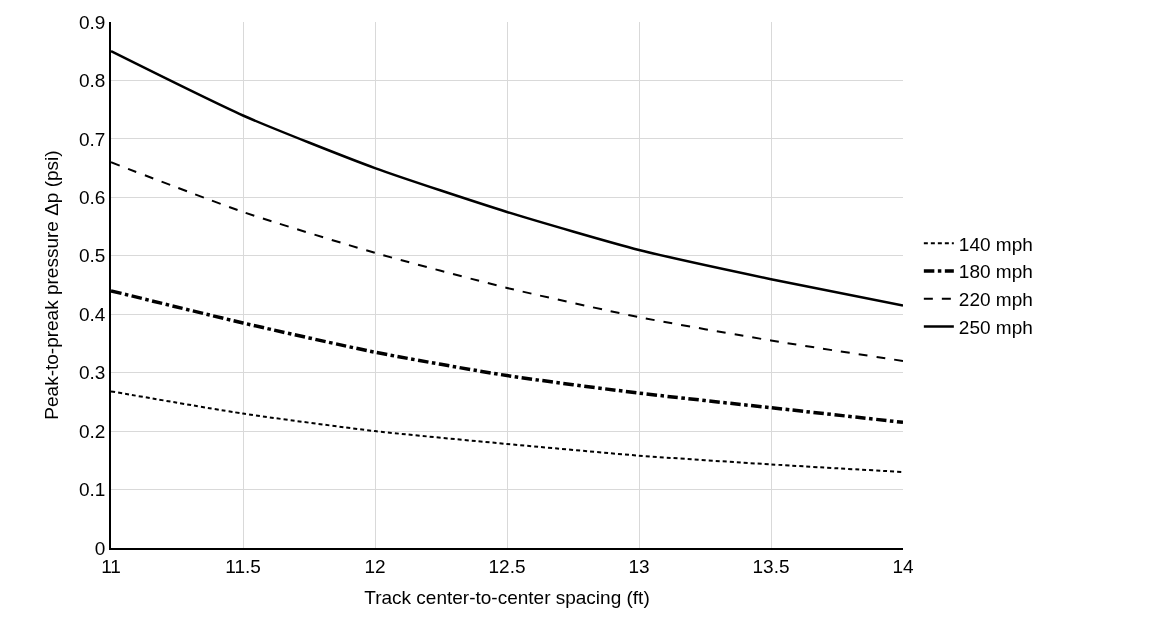 The width and height of the screenshot is (1156, 640). Describe the element at coordinates (903, 566) in the screenshot. I see `x-tick-label: 14` at that location.